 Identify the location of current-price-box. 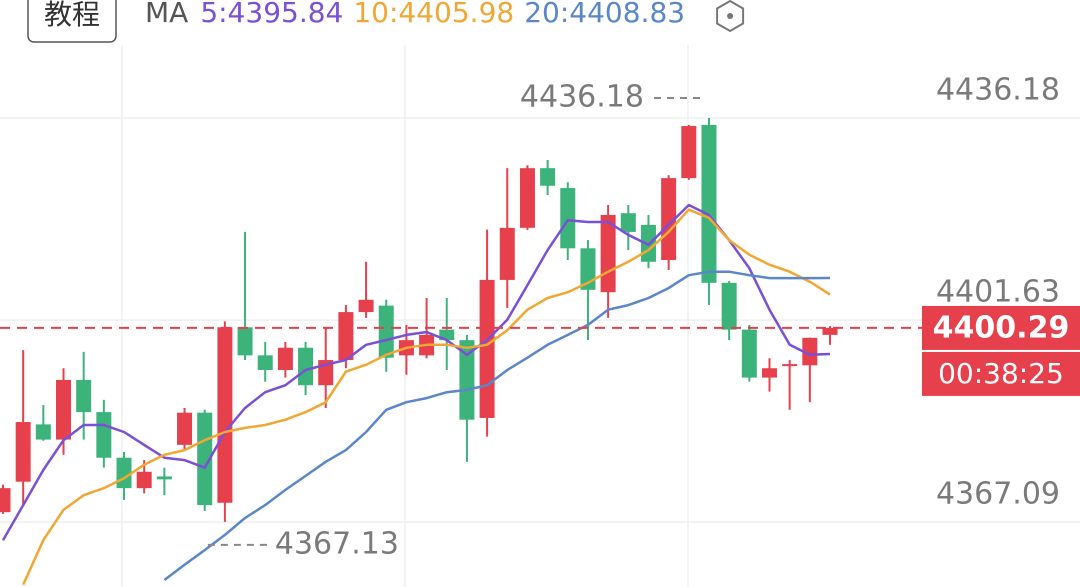
(1001, 327).